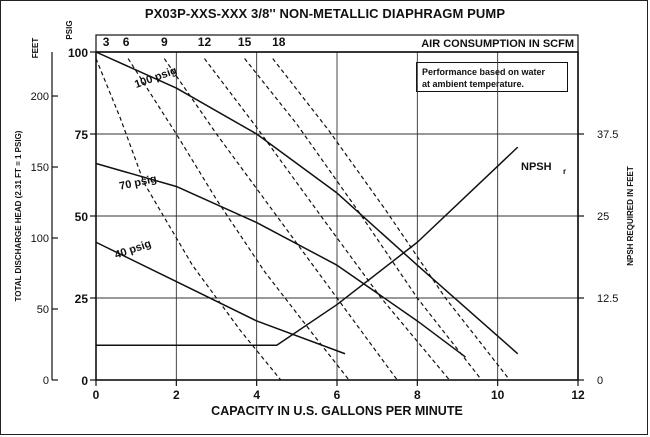  What do you see at coordinates (176, 395) in the screenshot?
I see `x-tick-label: 2` at bounding box center [176, 395].